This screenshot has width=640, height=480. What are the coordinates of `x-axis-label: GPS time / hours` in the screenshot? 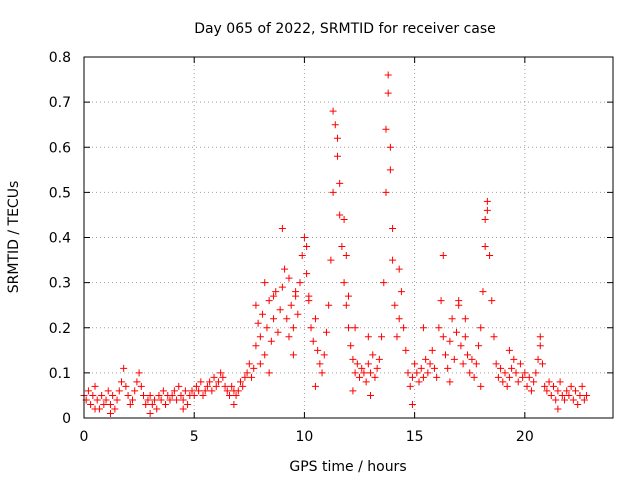 It's located at (347, 467).